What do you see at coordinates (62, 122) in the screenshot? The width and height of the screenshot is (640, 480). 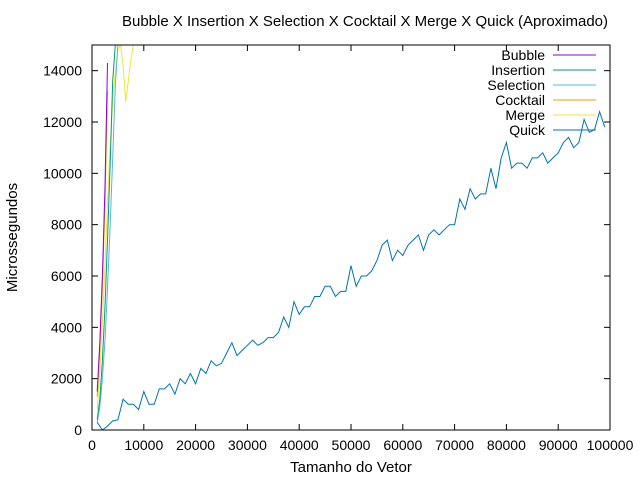 I see `y-tick-label: 12000` at bounding box center [62, 122].